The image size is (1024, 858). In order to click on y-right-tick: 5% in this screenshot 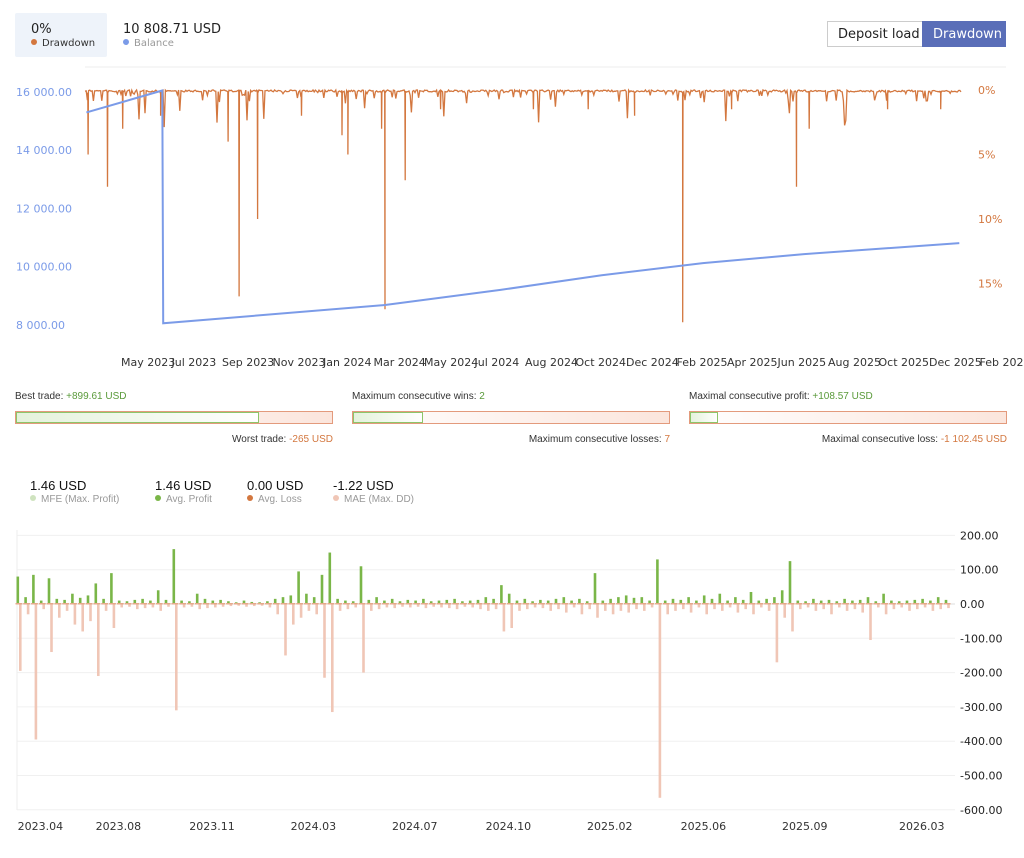, I will do `click(986, 155)`.